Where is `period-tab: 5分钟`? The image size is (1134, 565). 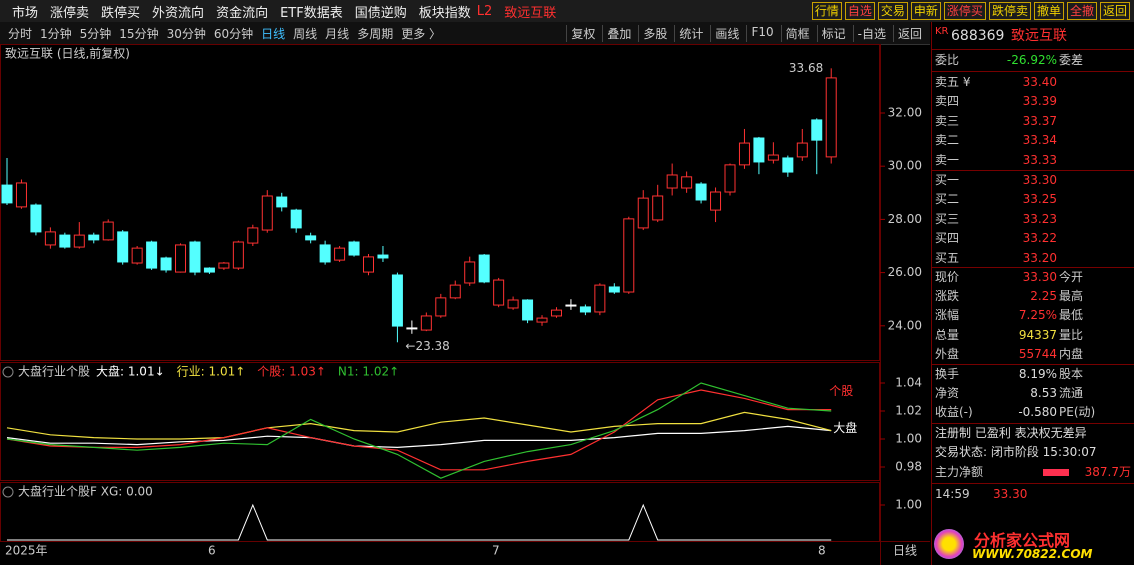
period-tab: 5分钟 is located at coordinates (95, 33).